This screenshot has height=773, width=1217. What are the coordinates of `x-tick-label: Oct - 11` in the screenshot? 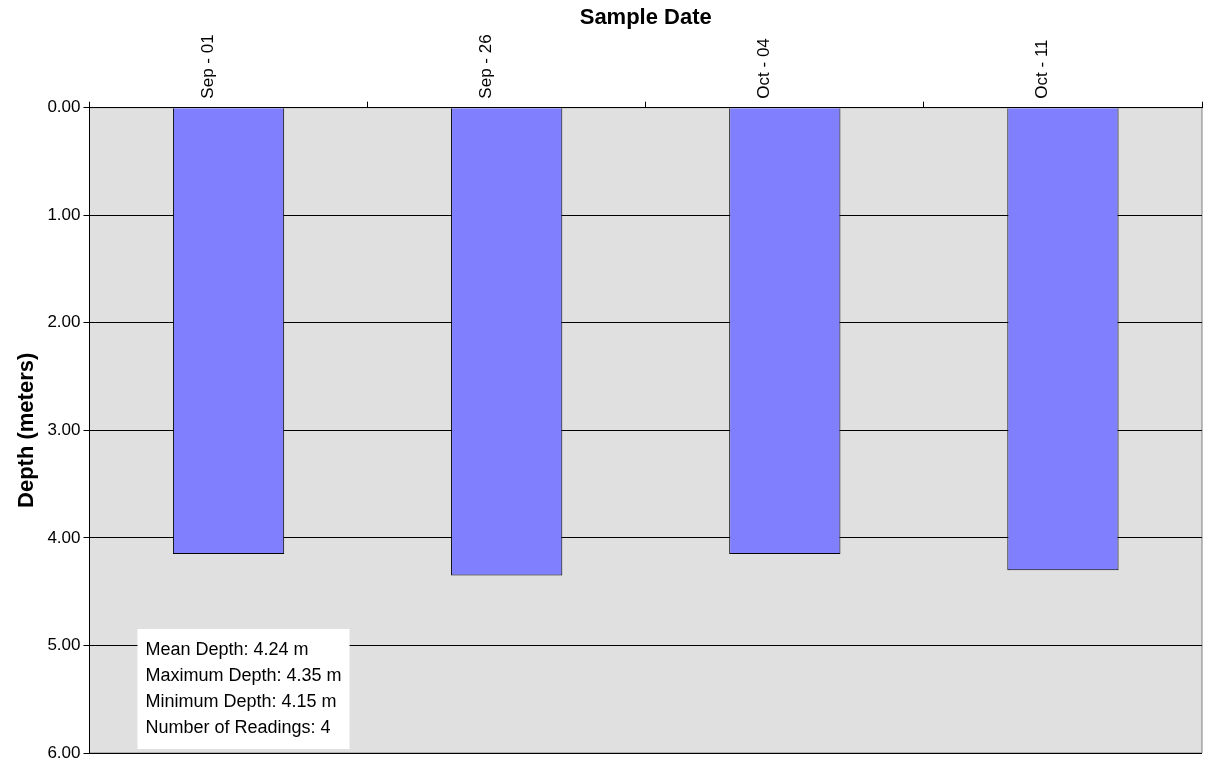 It's located at (1042, 69).